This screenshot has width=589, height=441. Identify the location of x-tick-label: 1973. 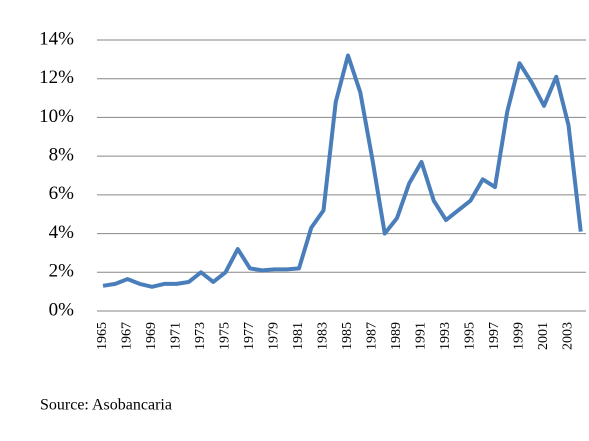
(200, 336).